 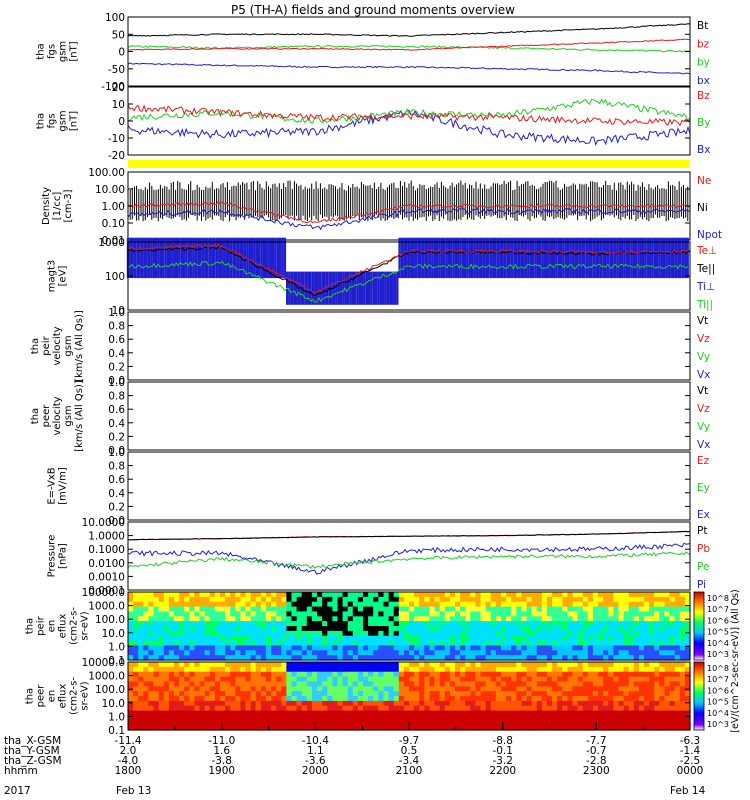 What do you see at coordinates (113, 634) in the screenshot?
I see `y-tick-label: 10.0` at bounding box center [113, 634].